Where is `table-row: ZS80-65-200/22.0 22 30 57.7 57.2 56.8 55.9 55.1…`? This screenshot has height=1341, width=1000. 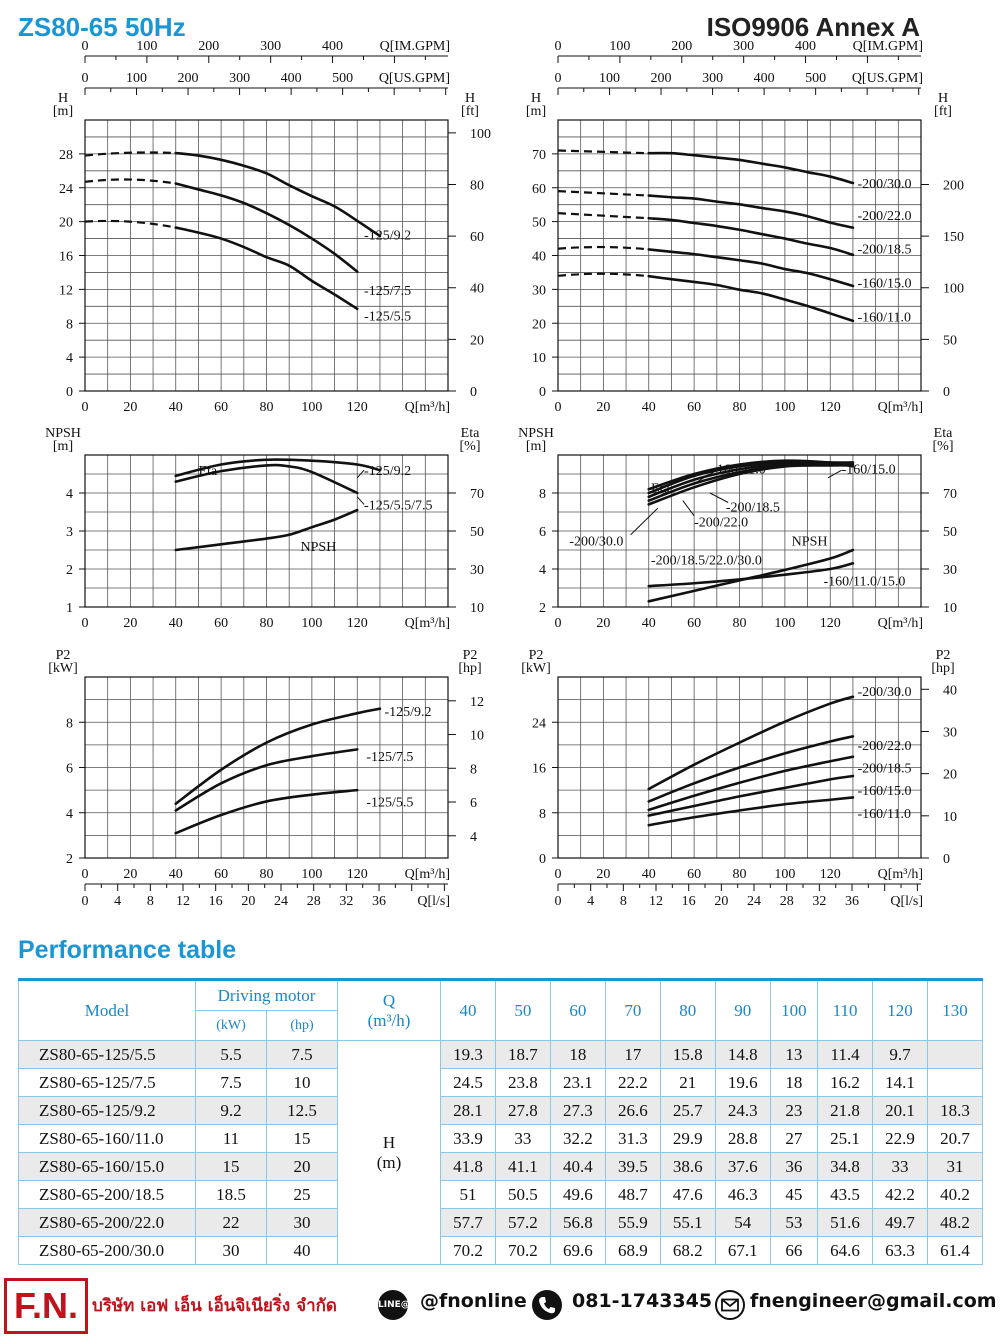
table-row: ZS80-65-200/22.0 22 30 57.7 57.2 56.8 55.9 55.1… is located at coordinates (501, 1222).